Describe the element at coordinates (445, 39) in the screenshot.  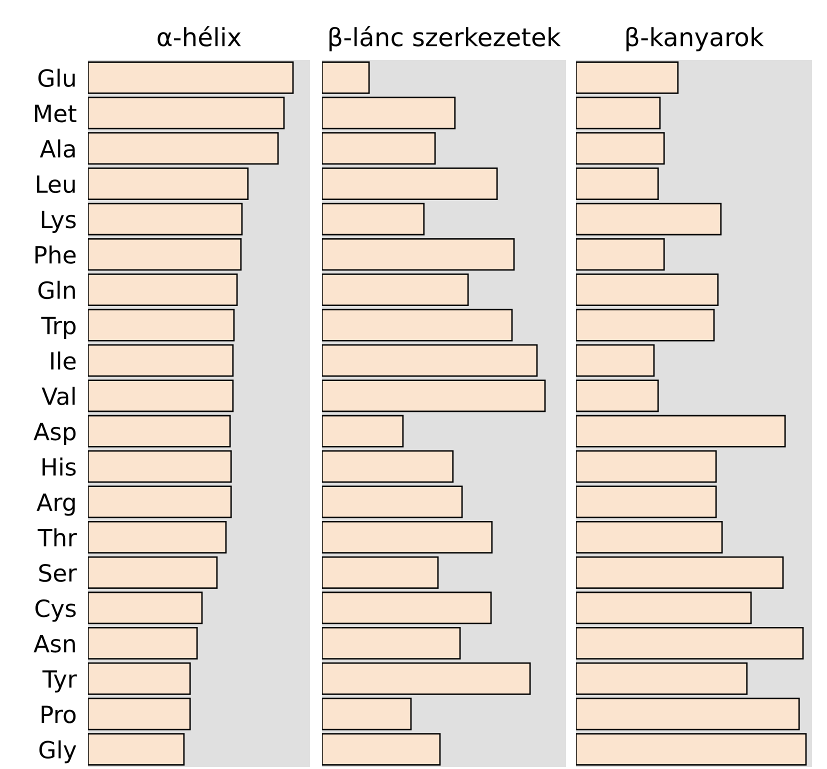
I see `chart-title: β-lánc szerkezetek` at that location.